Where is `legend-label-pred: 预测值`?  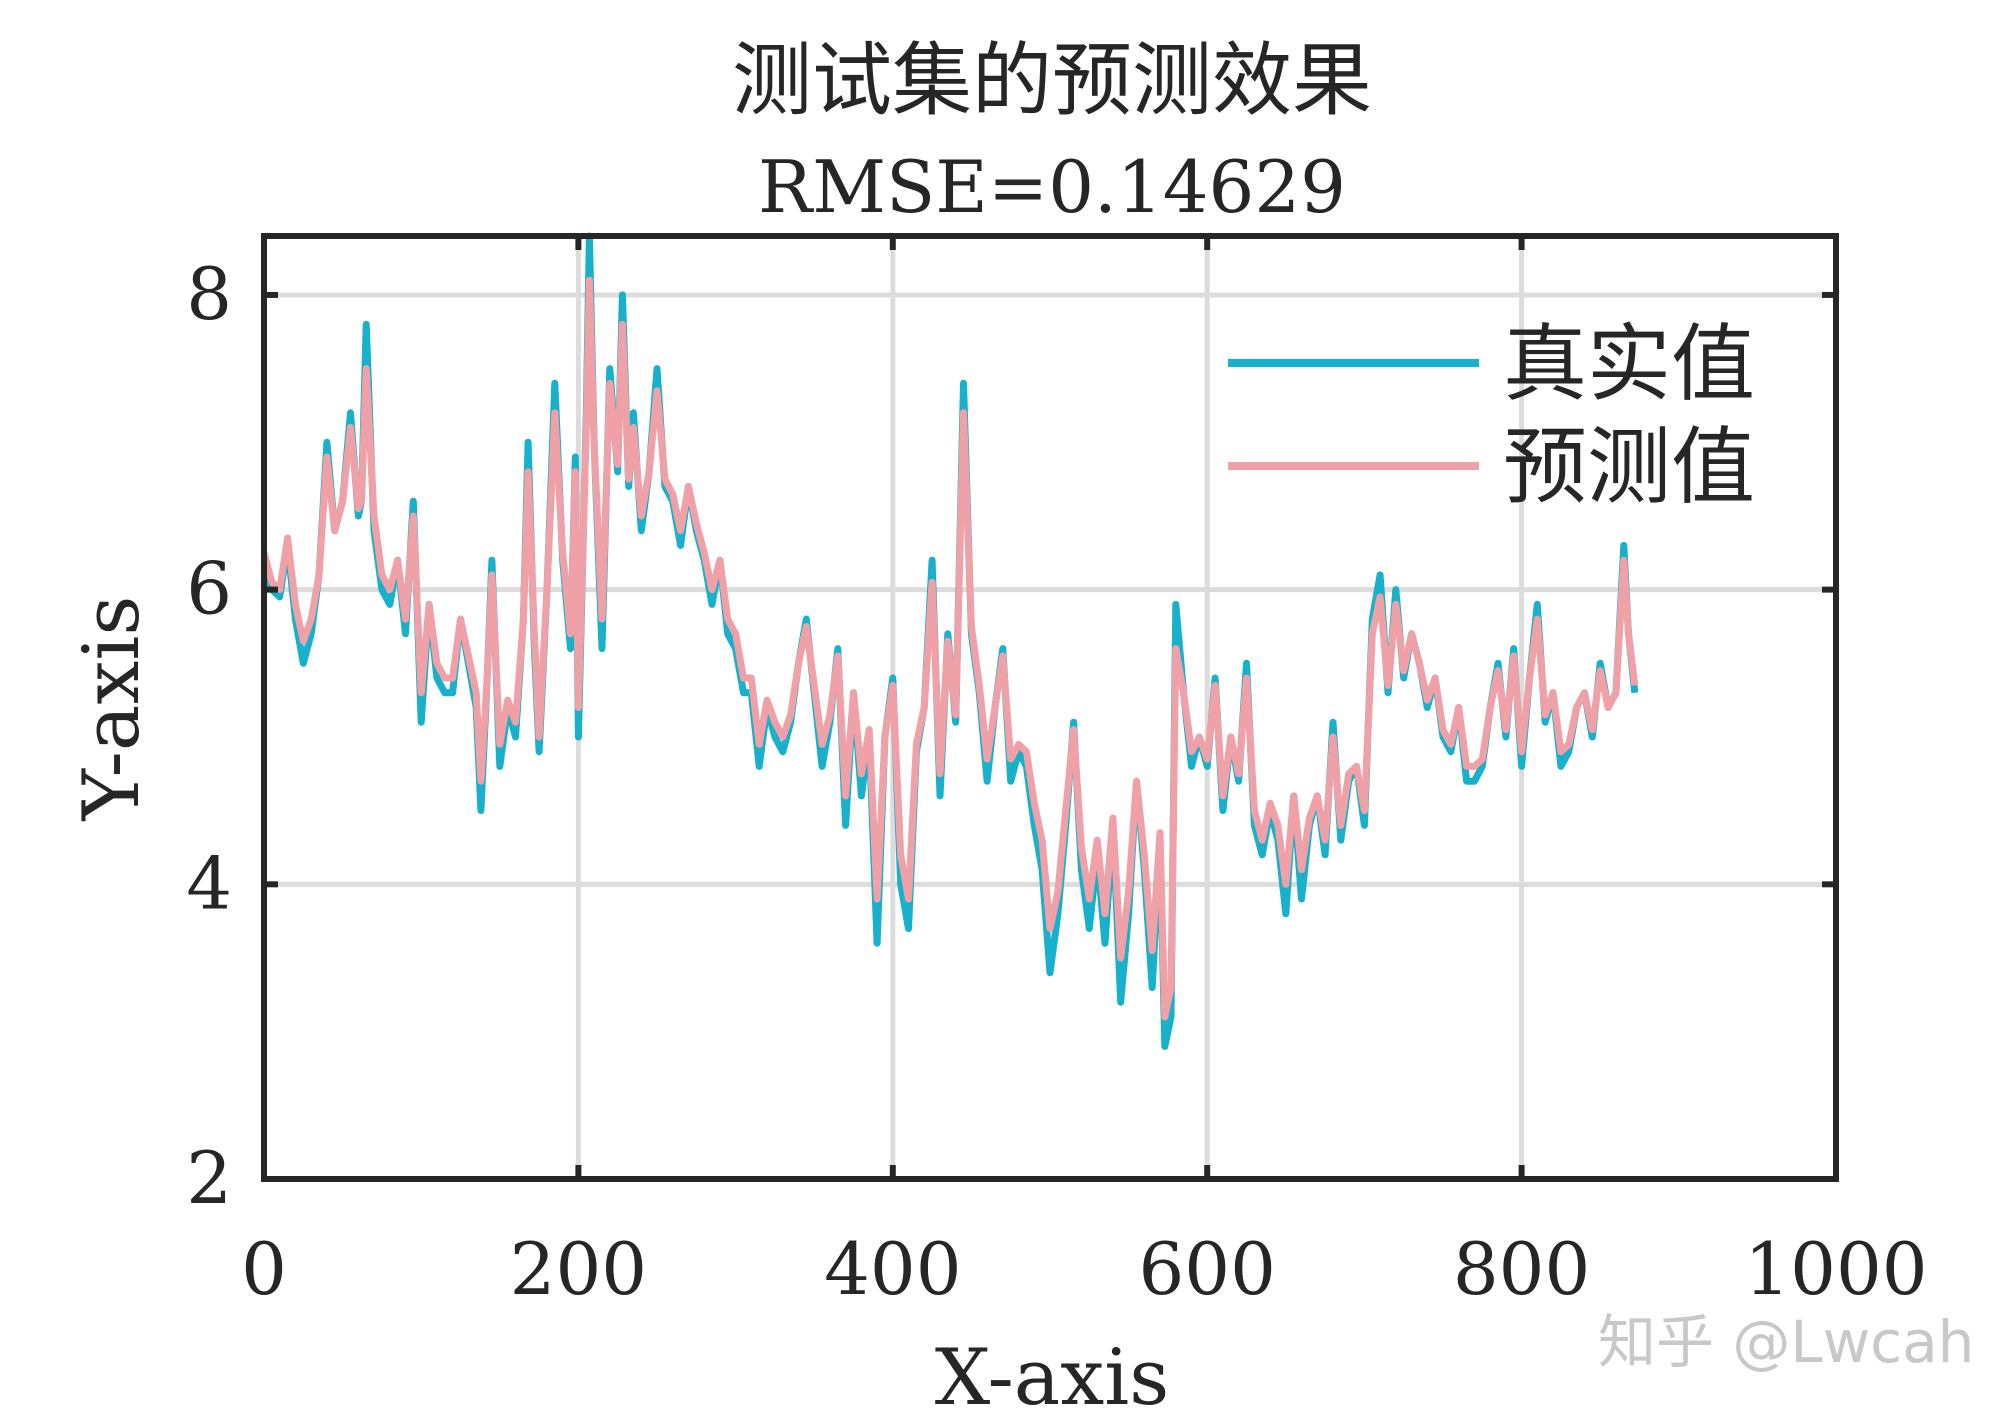 legend-label-pred: 预测值 is located at coordinates (1629, 467).